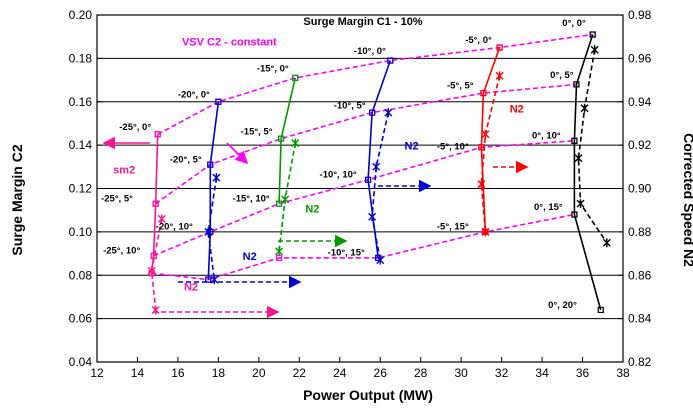 The image size is (693, 413). Describe the element at coordinates (186, 159) in the screenshot. I see `point-label: -20°, 5°` at that location.